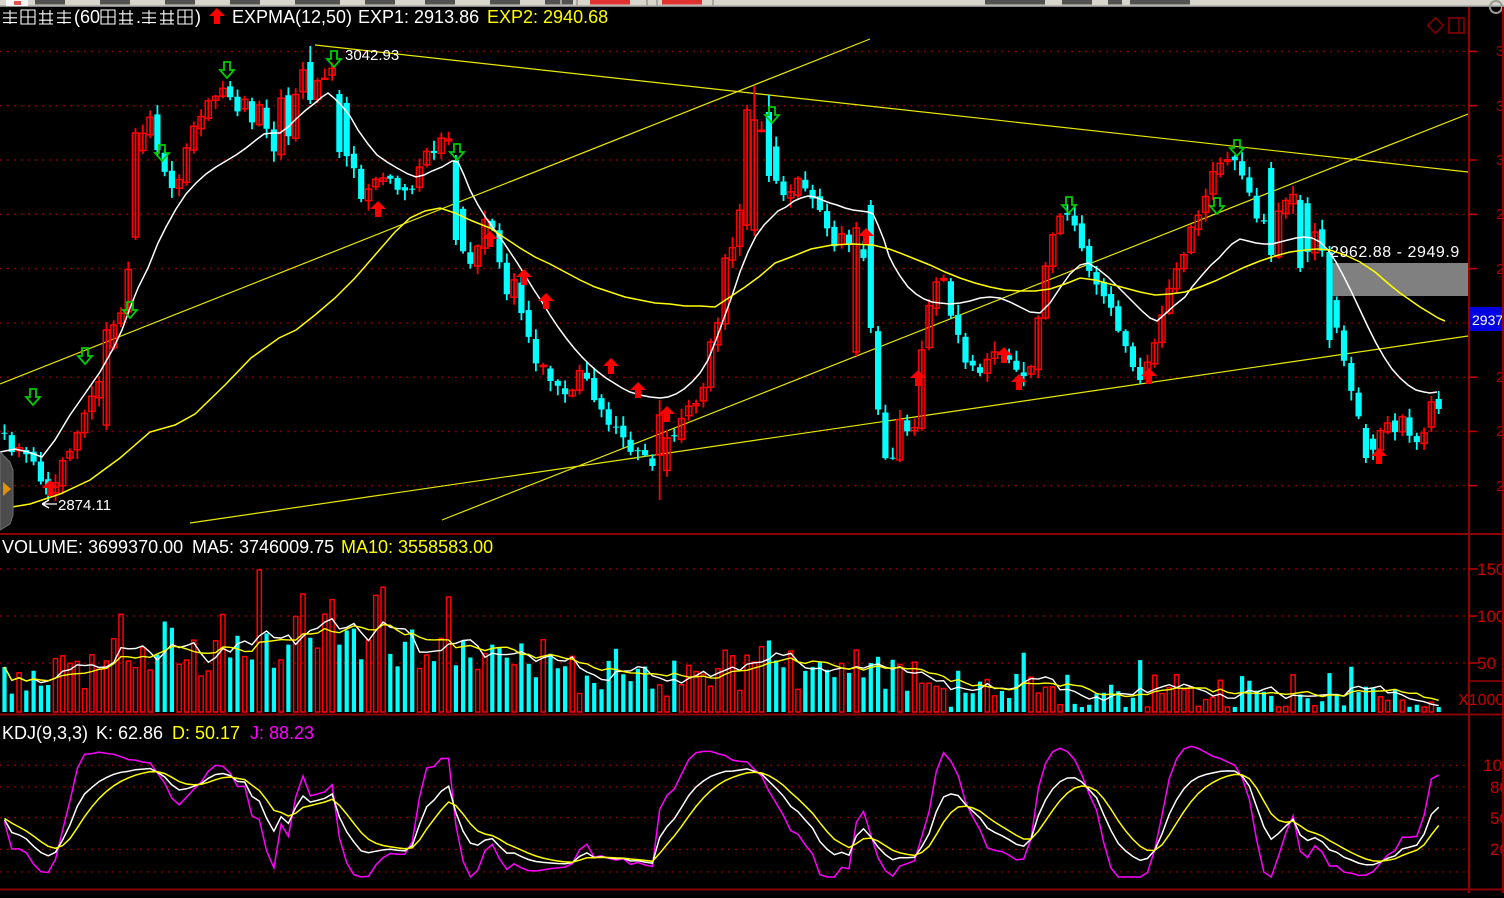 The width and height of the screenshot is (1504, 898). Describe the element at coordinates (206, 733) in the screenshot. I see `svg-text: D: 50.17` at that location.